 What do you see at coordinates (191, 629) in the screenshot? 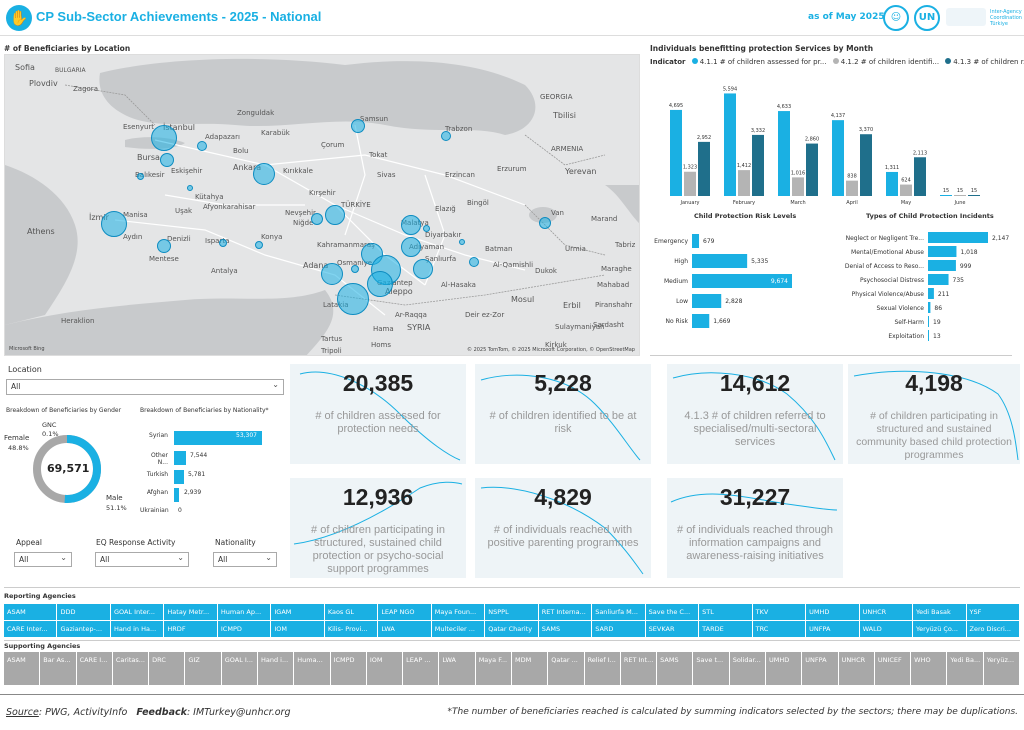
I see `agency-chip: HRDF` at bounding box center [191, 629].